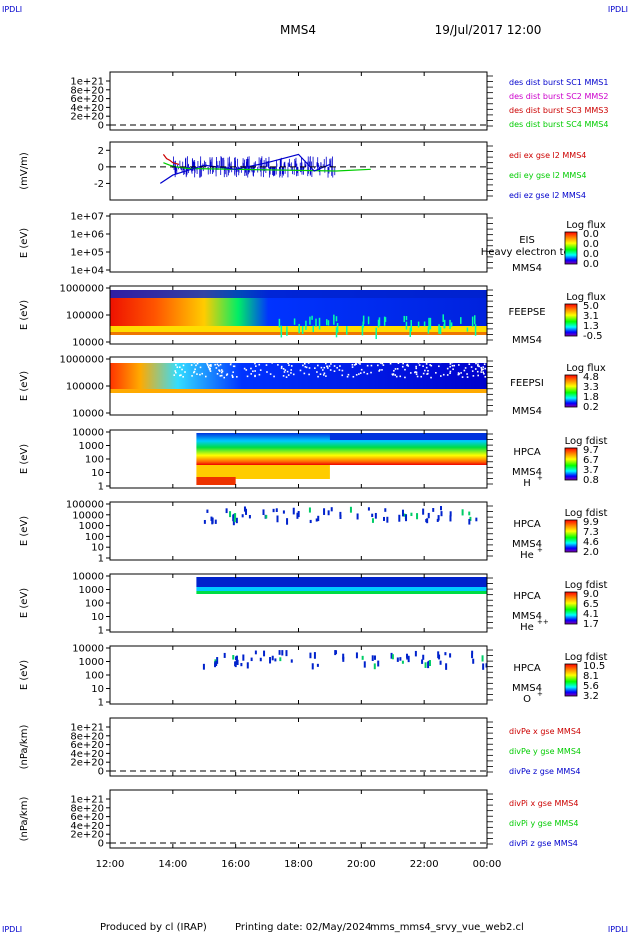 The image size is (630, 938). I want to click on legend-entry: divPi y gse MMS4, so click(543, 823).